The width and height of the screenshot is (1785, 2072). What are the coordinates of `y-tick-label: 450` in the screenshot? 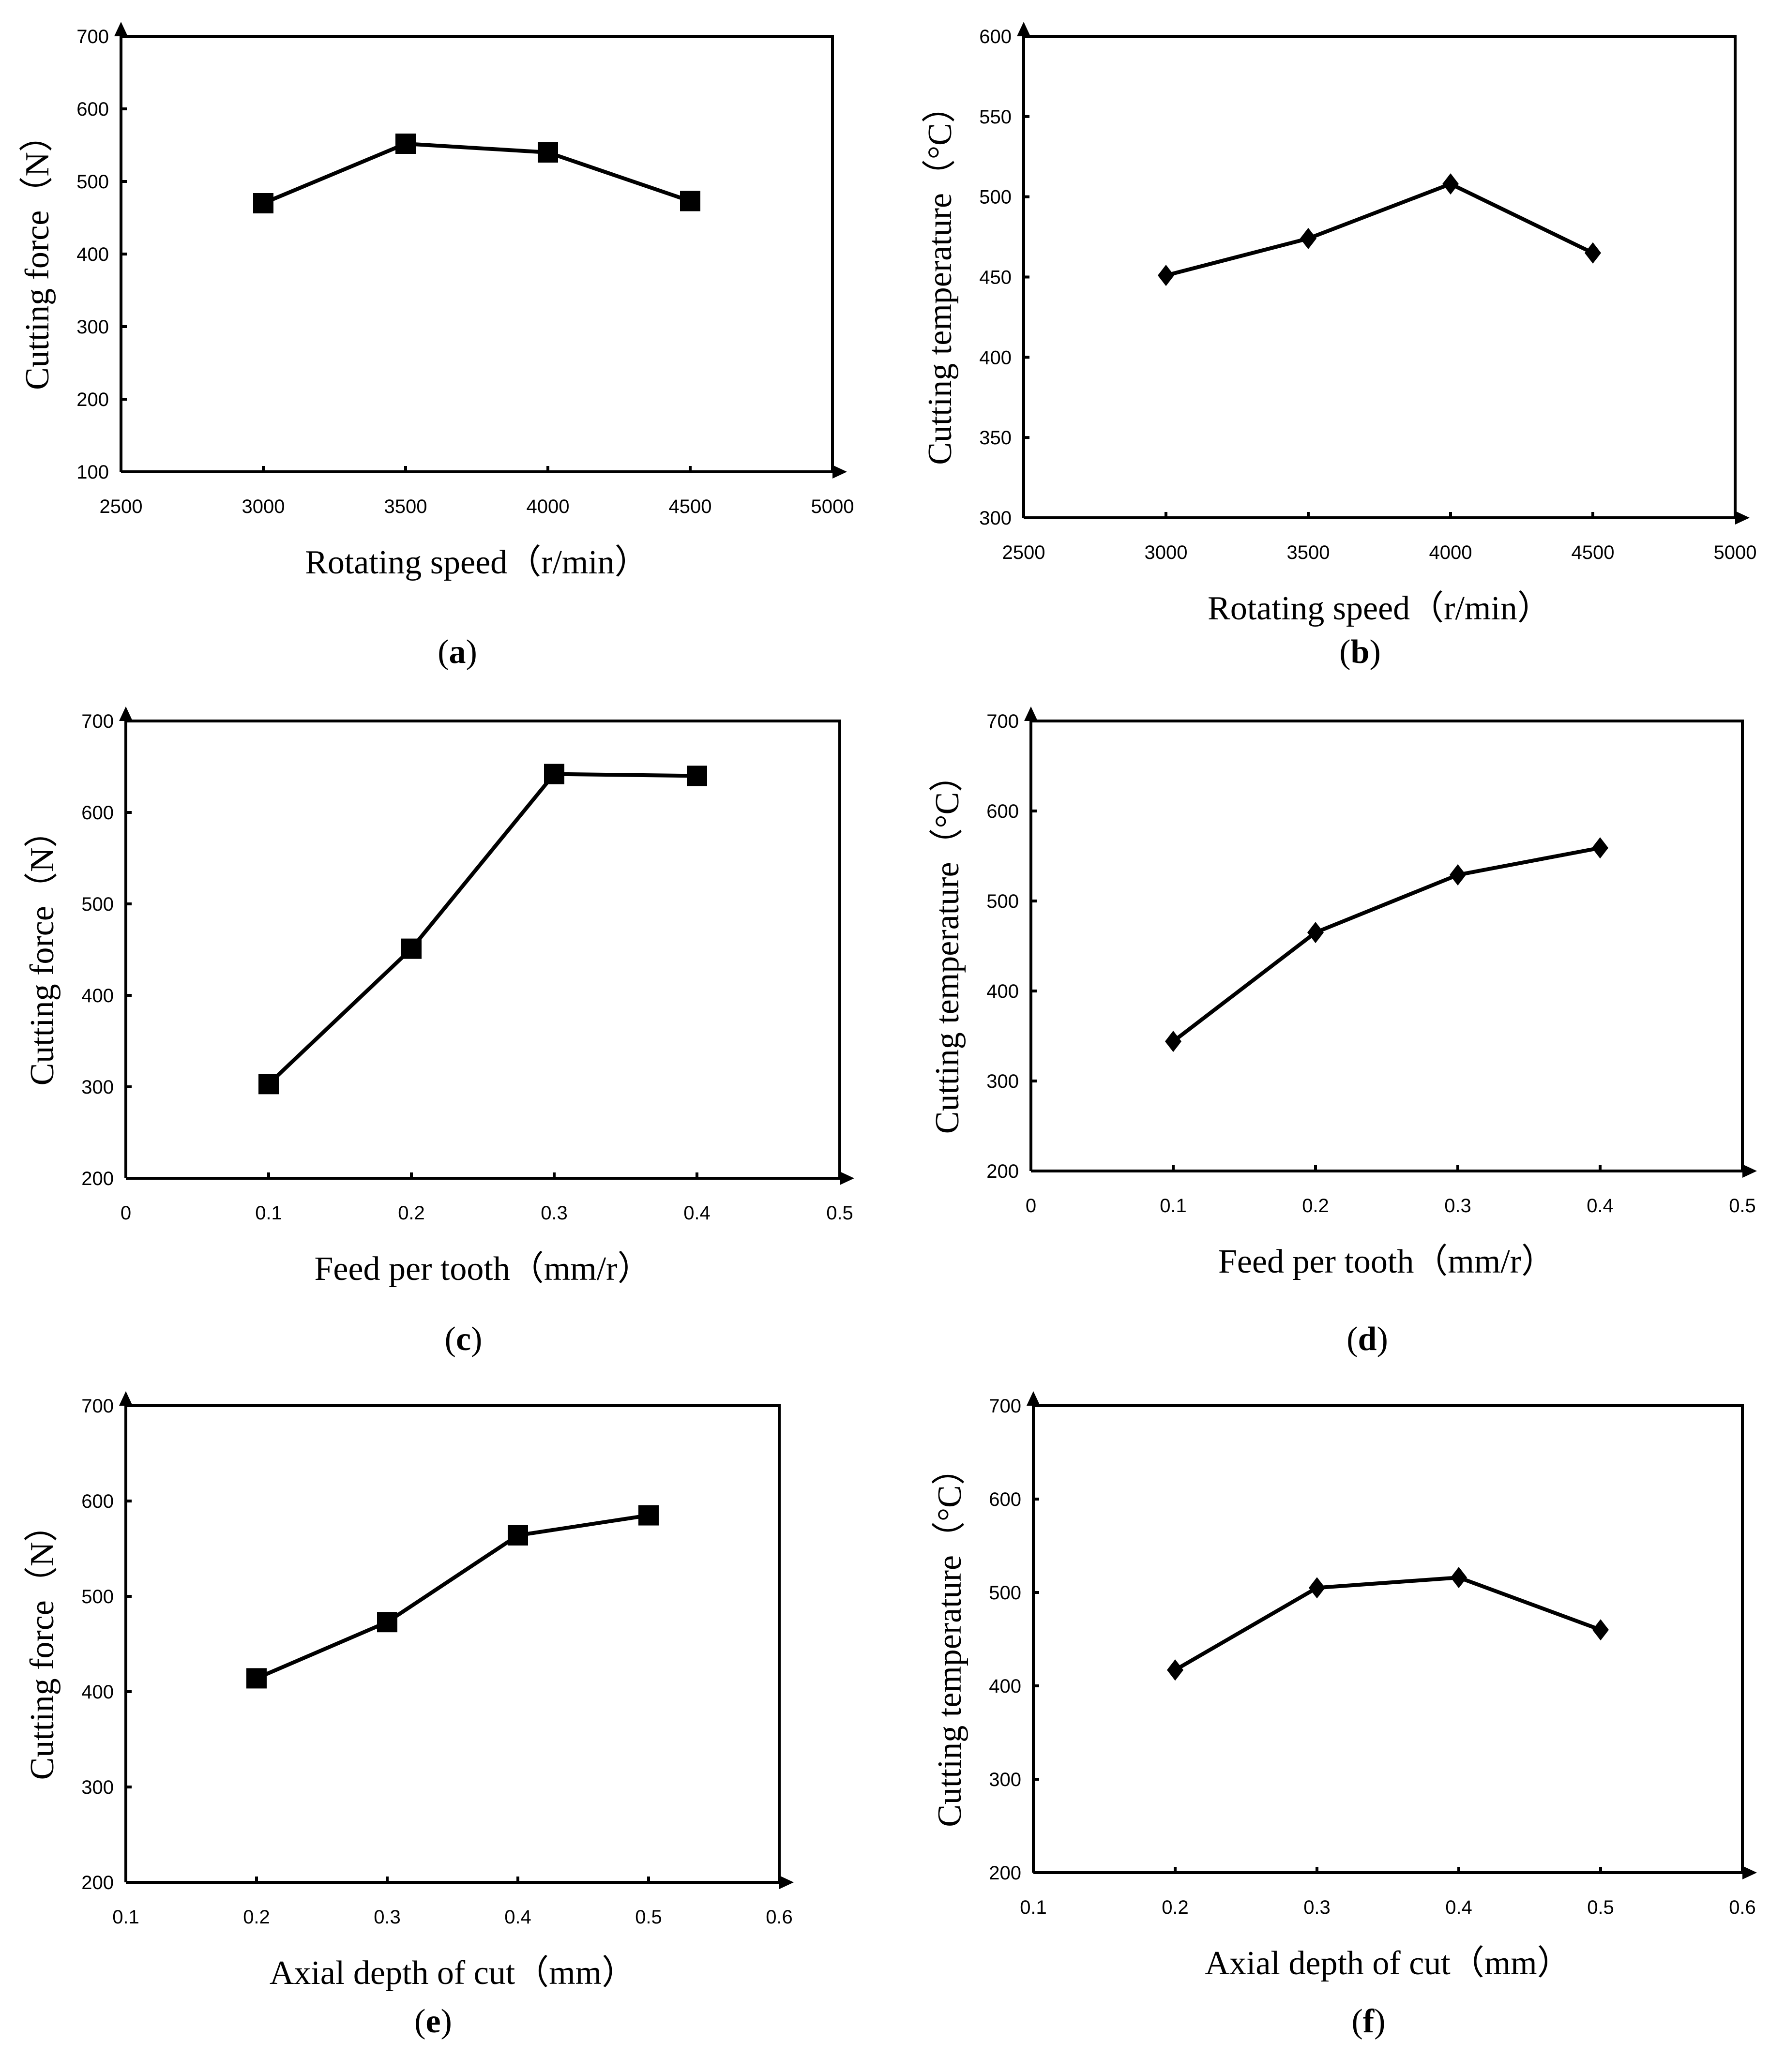 It's located at (996, 277).